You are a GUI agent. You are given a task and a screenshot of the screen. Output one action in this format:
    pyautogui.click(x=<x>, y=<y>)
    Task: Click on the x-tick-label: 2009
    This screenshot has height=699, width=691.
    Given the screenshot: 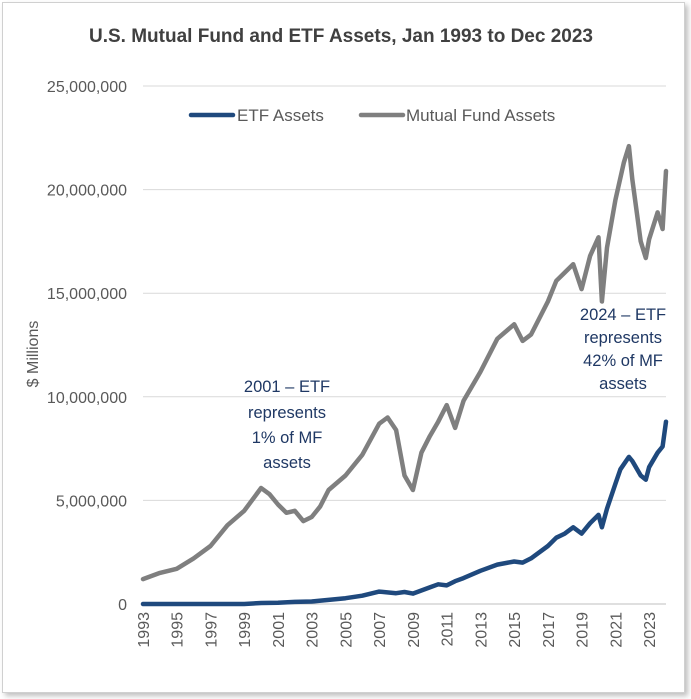 What is the action you would take?
    pyautogui.click(x=414, y=630)
    